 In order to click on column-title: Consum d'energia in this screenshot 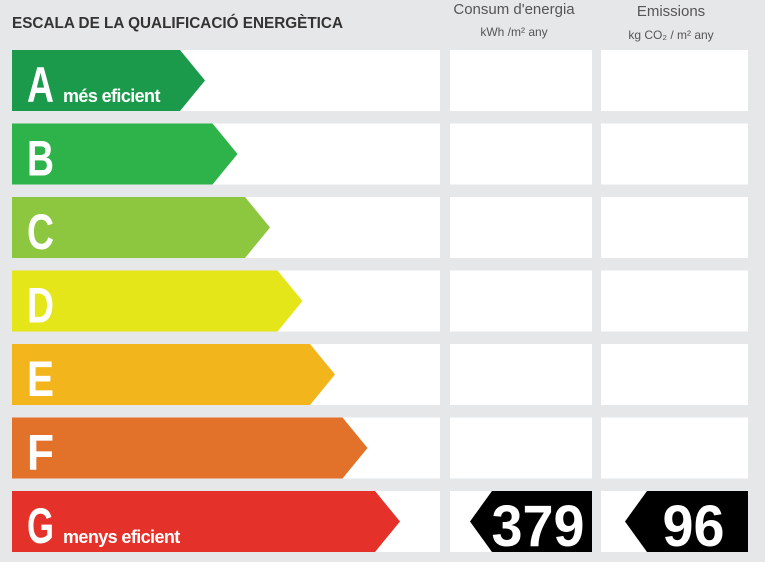, I will do `click(514, 9)`.